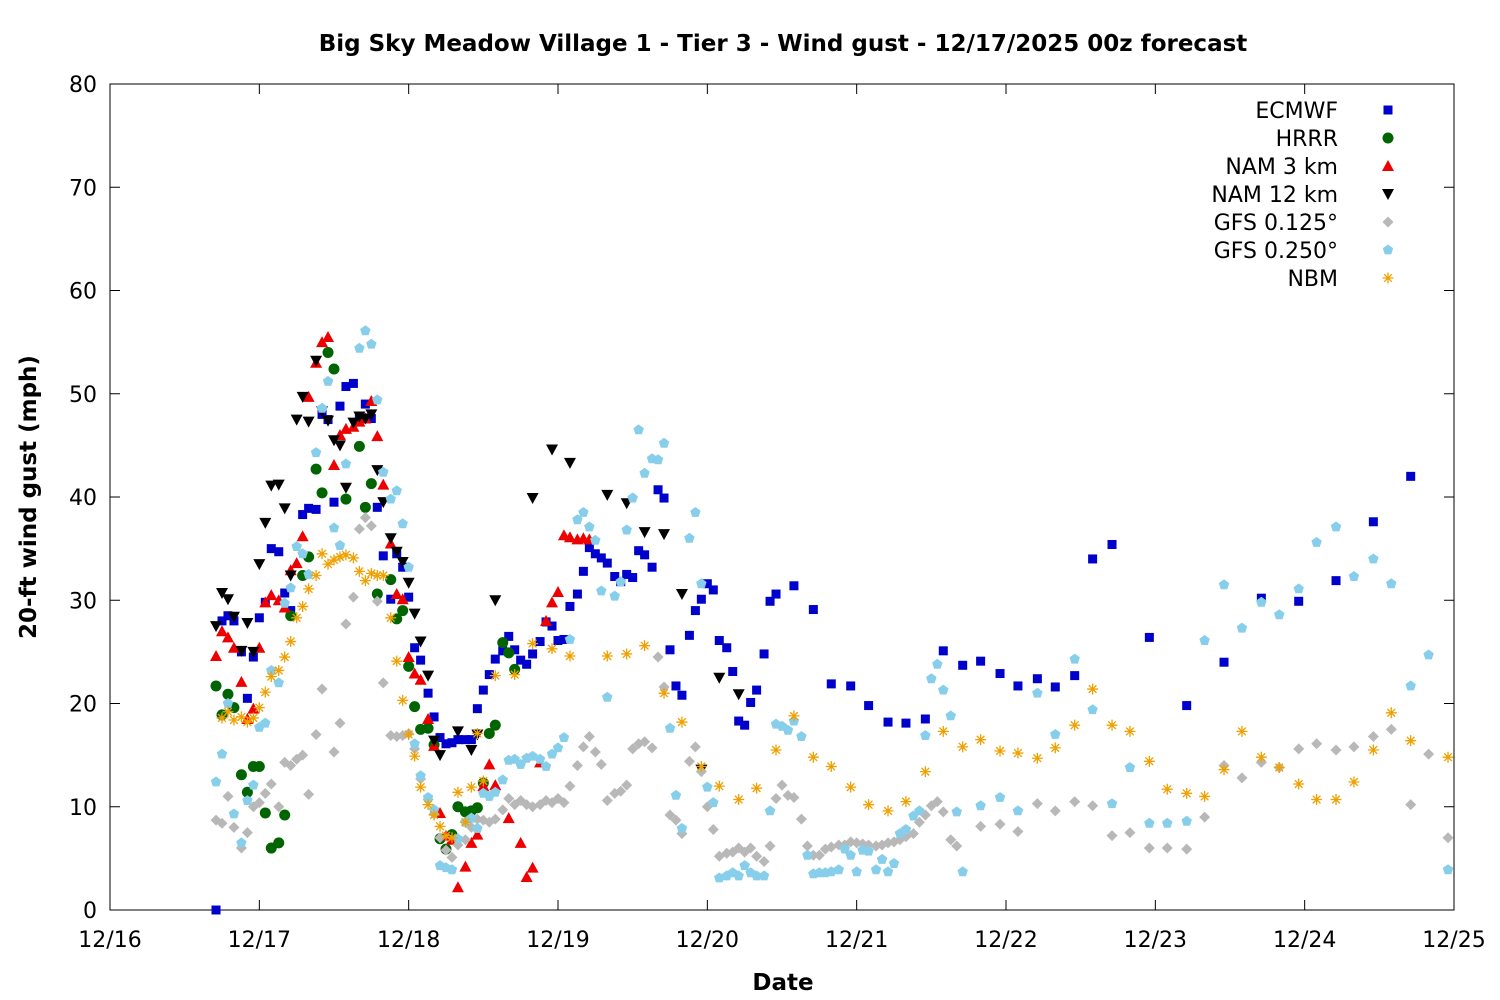 The width and height of the screenshot is (1500, 1000). What do you see at coordinates (83, 85) in the screenshot?
I see `y-tick-label: 80` at bounding box center [83, 85].